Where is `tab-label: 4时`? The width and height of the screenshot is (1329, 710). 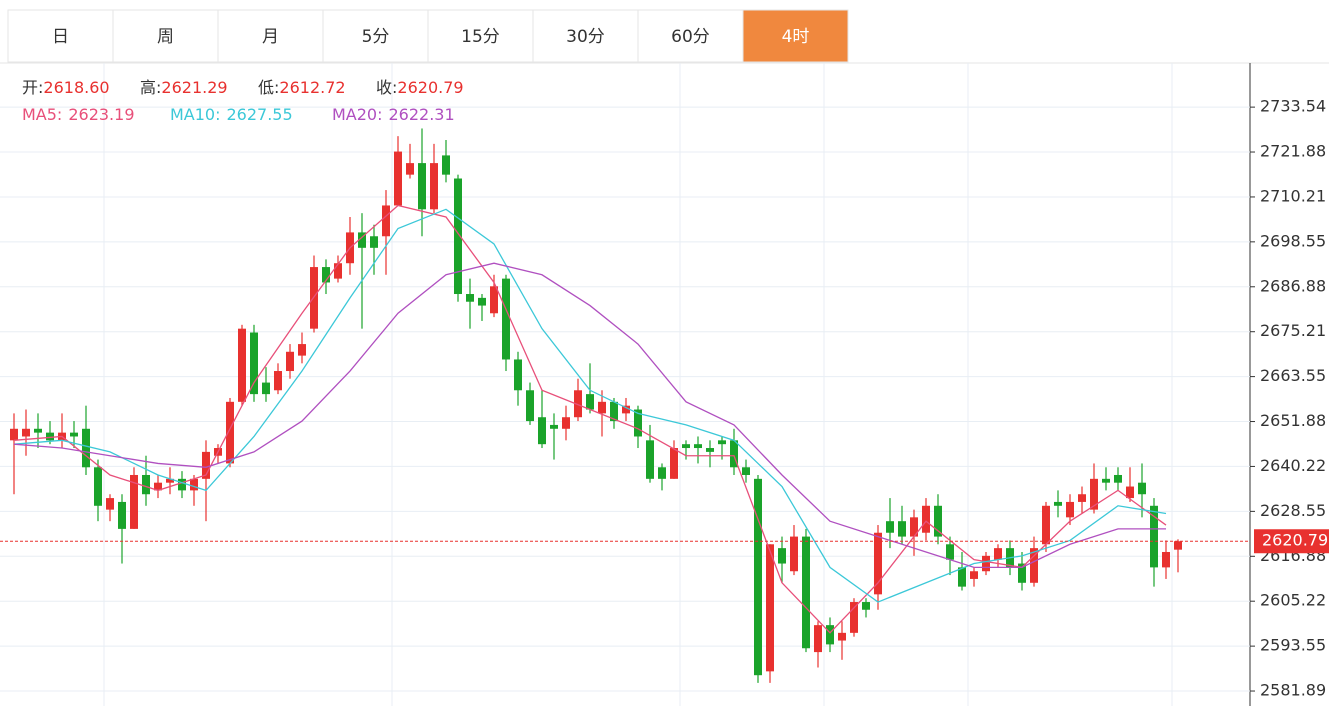 tab-label: 4时 is located at coordinates (796, 37).